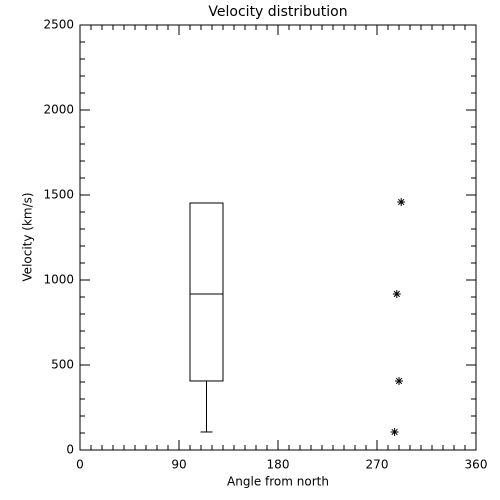 The width and height of the screenshot is (500, 500). I want to click on x-axis-label: Angle from north, so click(278, 482).